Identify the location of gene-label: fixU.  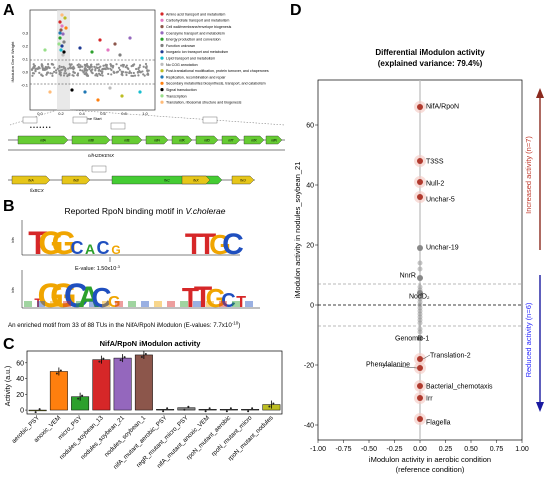
(243, 181).